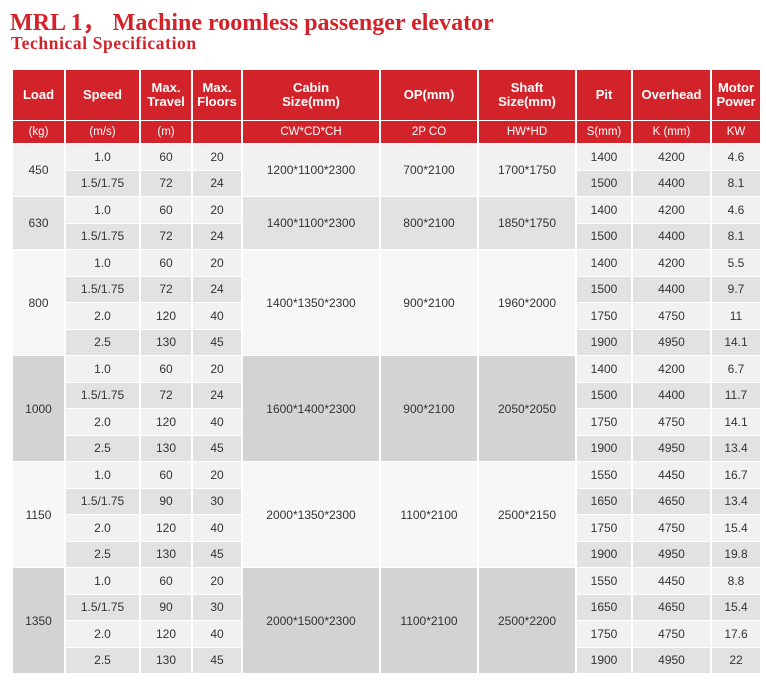 The image size is (766, 682). Describe the element at coordinates (386, 395) in the screenshot. I see `table-row: 1.5/1.75 72 24 1500 4400 11.7` at that location.